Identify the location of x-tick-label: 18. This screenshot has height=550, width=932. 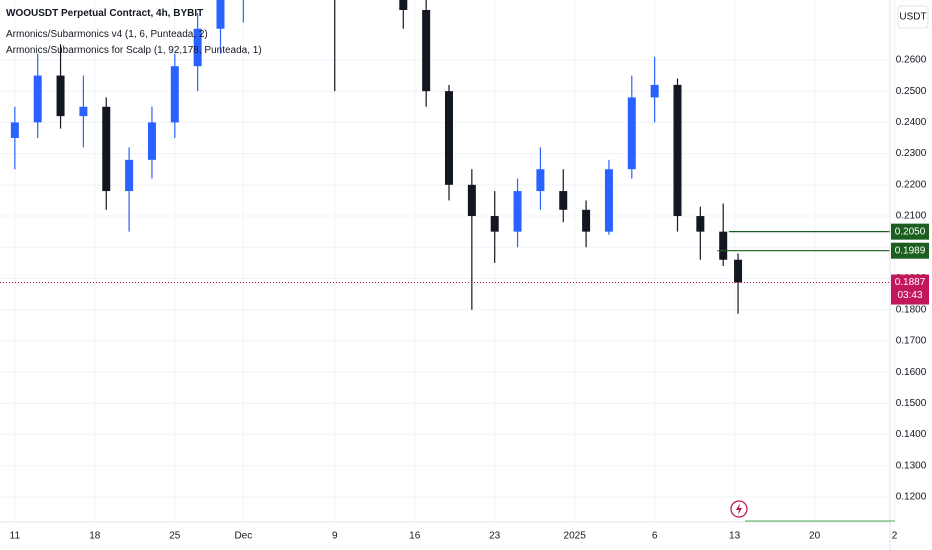
(95, 536).